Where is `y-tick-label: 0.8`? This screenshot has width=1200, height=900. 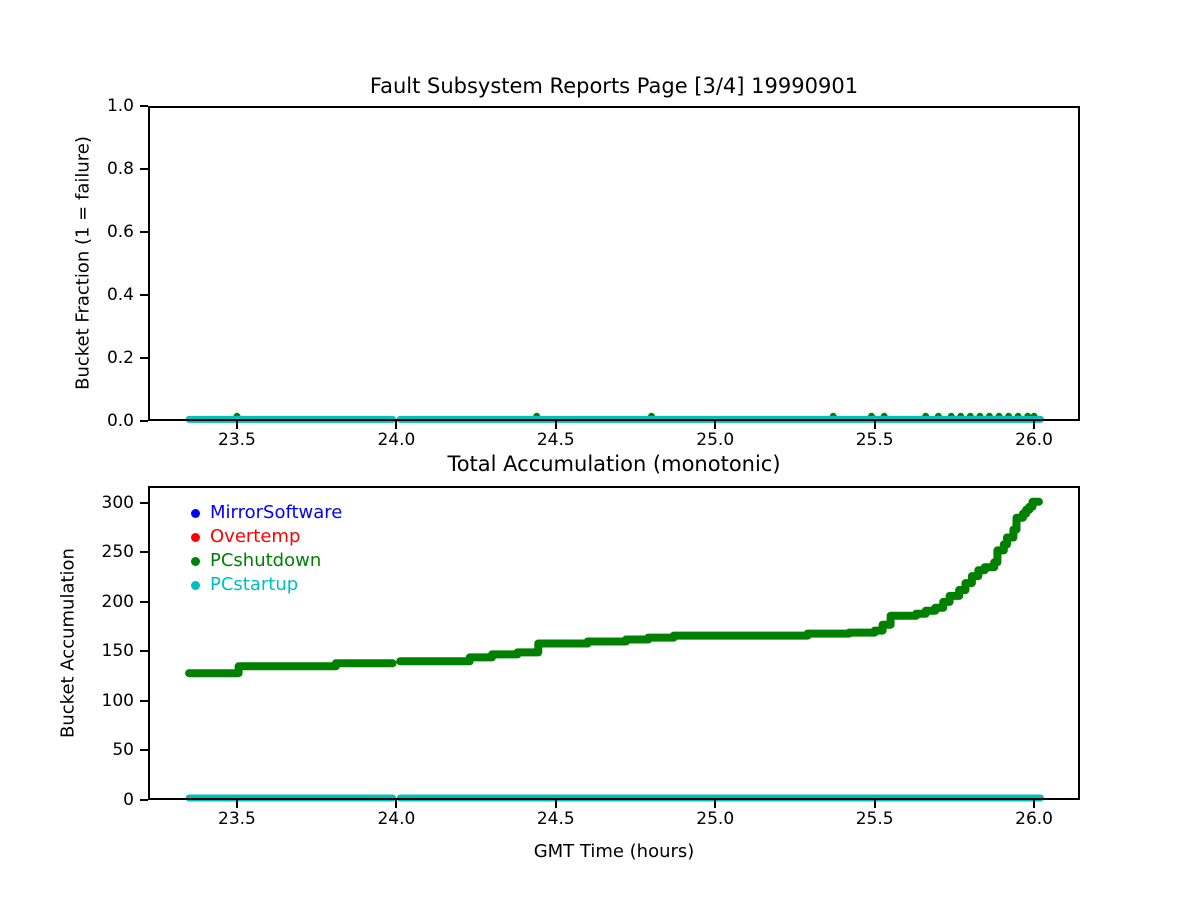 y-tick-label: 0.8 is located at coordinates (120, 169).